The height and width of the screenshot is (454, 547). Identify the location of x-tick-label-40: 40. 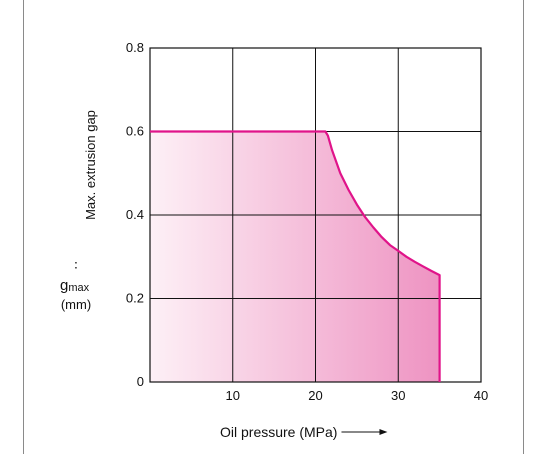
(481, 395).